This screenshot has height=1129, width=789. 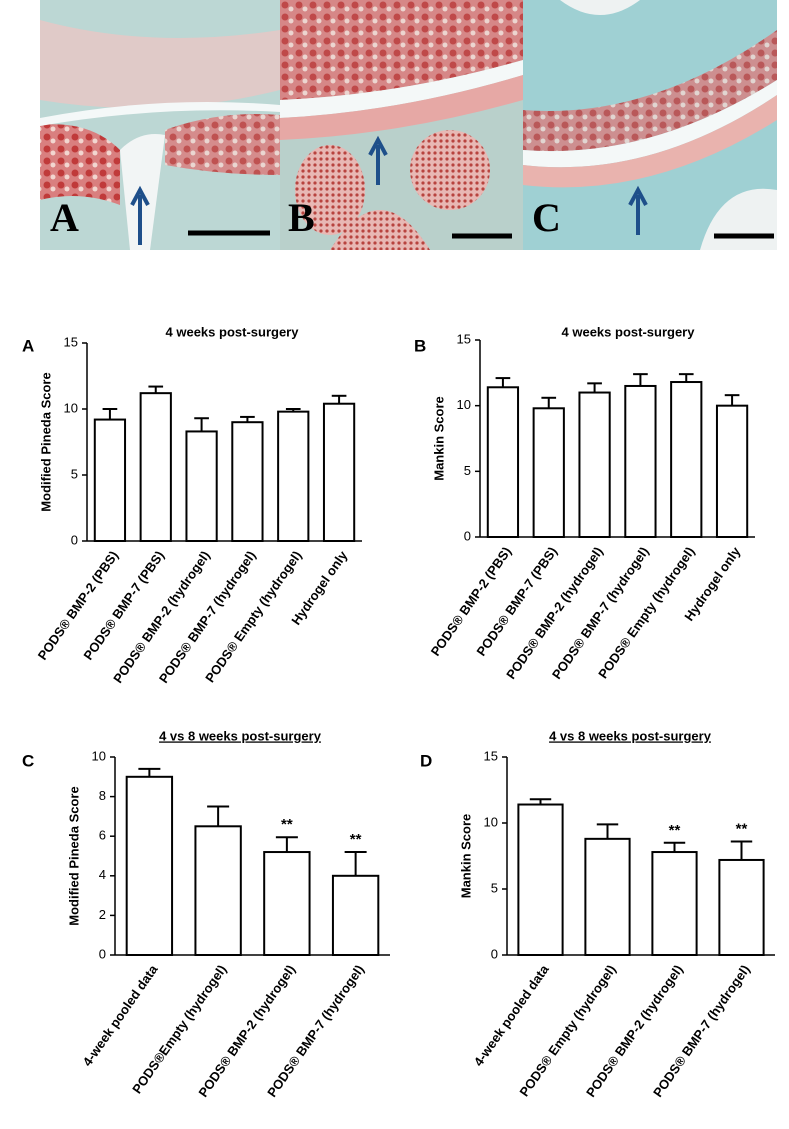 What do you see at coordinates (420, 345) in the screenshot?
I see `panel-label: B` at bounding box center [420, 345].